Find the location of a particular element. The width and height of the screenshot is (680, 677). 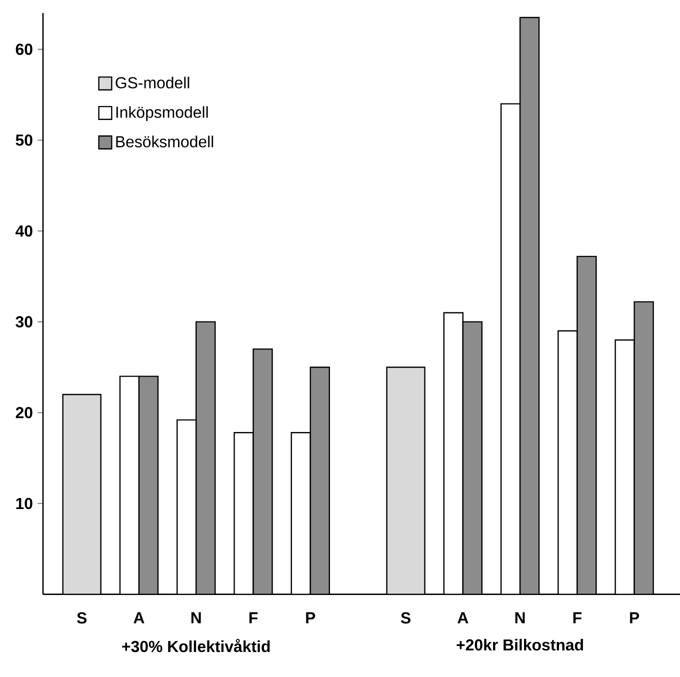

y-tick-label: 40 is located at coordinates (24, 231).